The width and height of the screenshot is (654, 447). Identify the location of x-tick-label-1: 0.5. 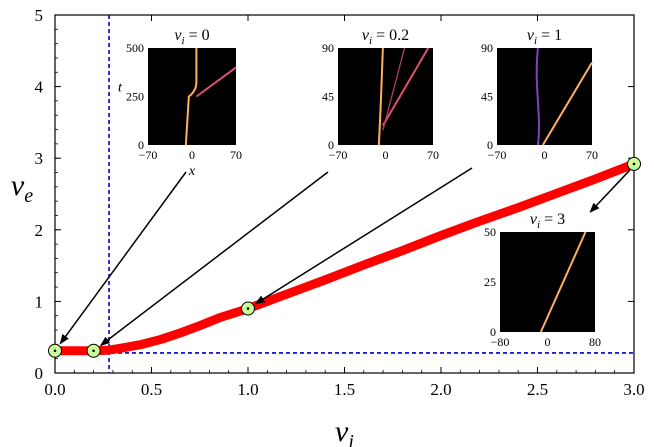
(151, 389).